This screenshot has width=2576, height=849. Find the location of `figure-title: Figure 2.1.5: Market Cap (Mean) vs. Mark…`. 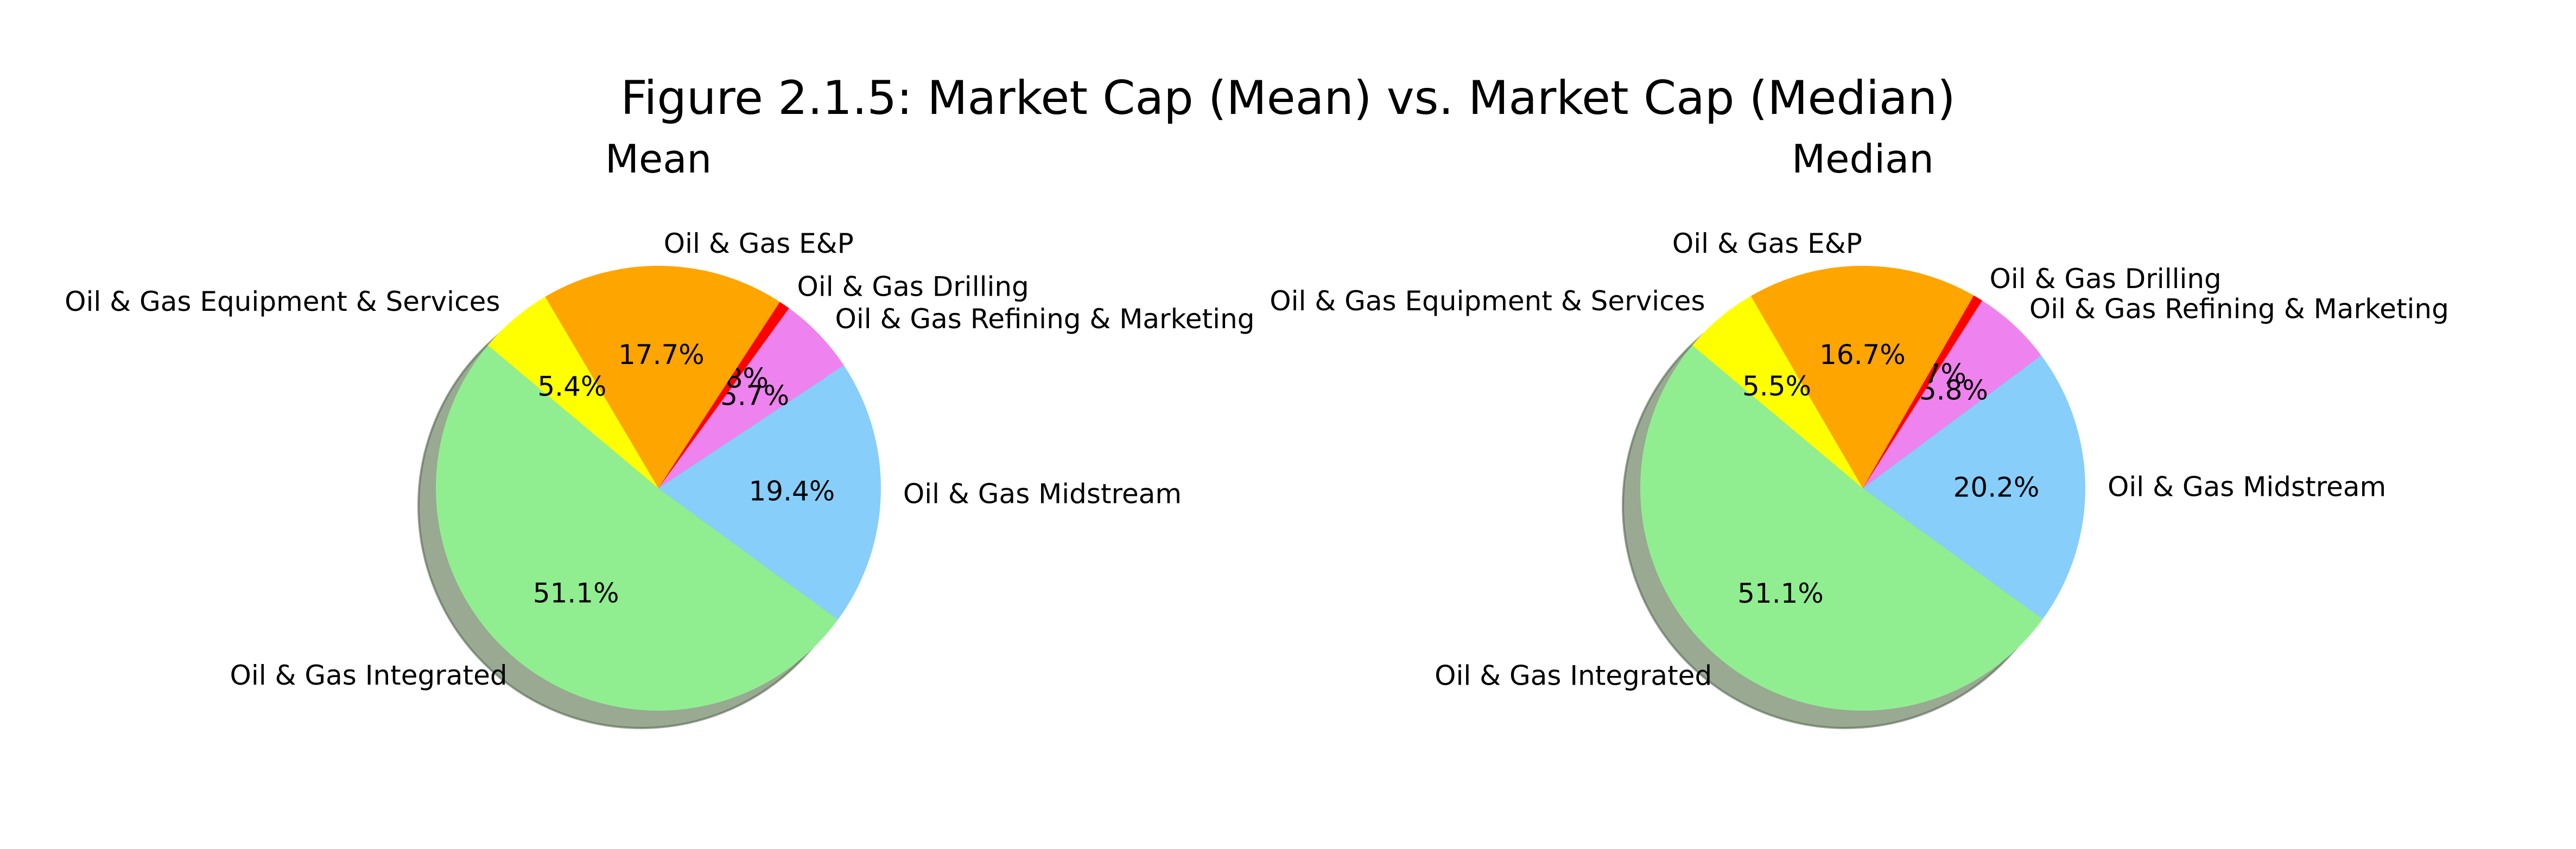

figure-title: Figure 2.1.5: Market Cap (Mean) vs. Mark… is located at coordinates (1287, 98).